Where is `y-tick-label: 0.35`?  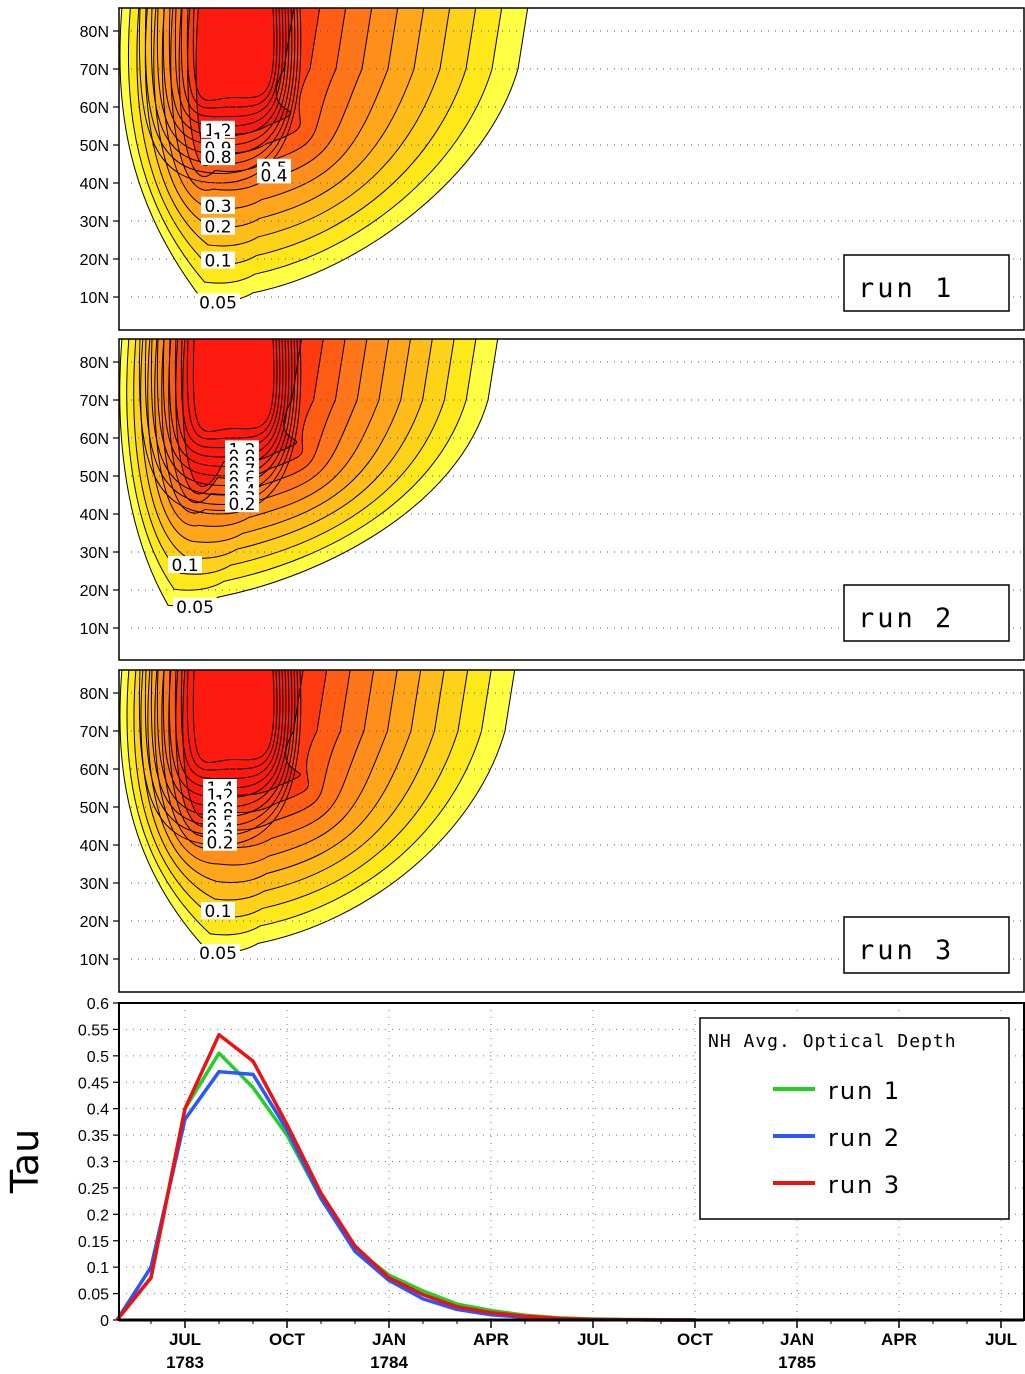 y-tick-label: 0.35 is located at coordinates (93, 1136).